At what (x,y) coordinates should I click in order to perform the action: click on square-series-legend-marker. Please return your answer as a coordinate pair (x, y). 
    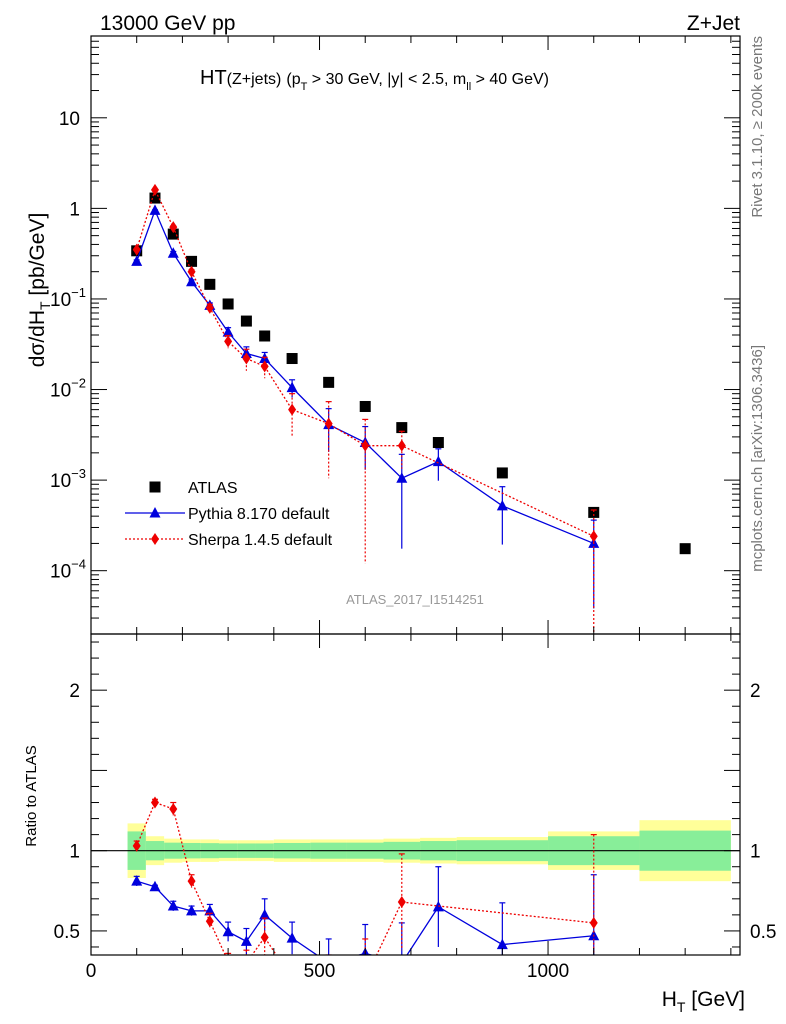
    Looking at the image, I should click on (155, 487).